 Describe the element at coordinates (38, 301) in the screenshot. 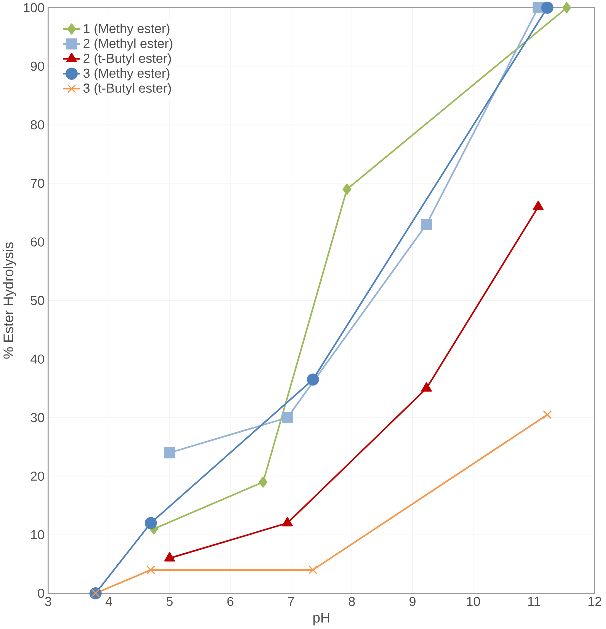

I see `y-tick-label: 50` at that location.